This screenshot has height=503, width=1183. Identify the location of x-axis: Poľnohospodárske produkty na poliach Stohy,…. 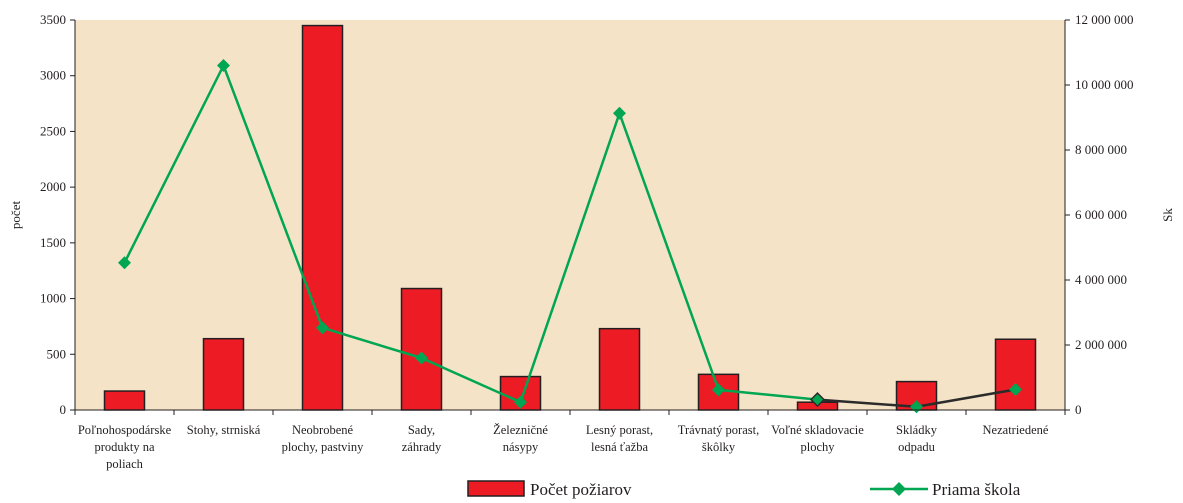
(570, 440).